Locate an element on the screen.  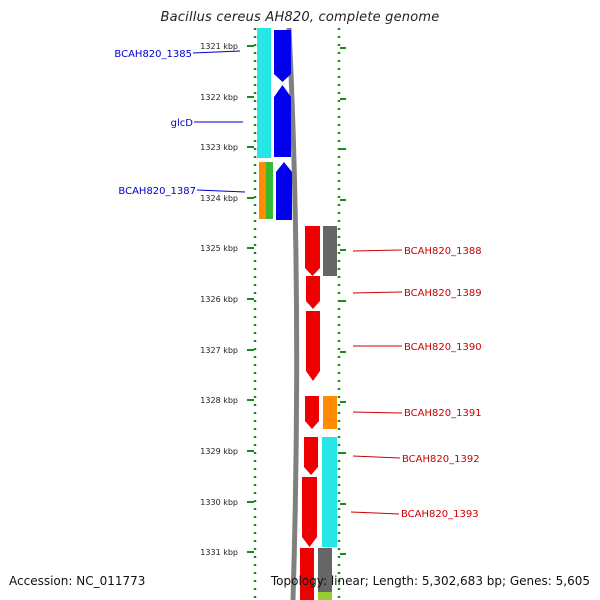
gene-orange-block-left is located at coordinates (263, 190).